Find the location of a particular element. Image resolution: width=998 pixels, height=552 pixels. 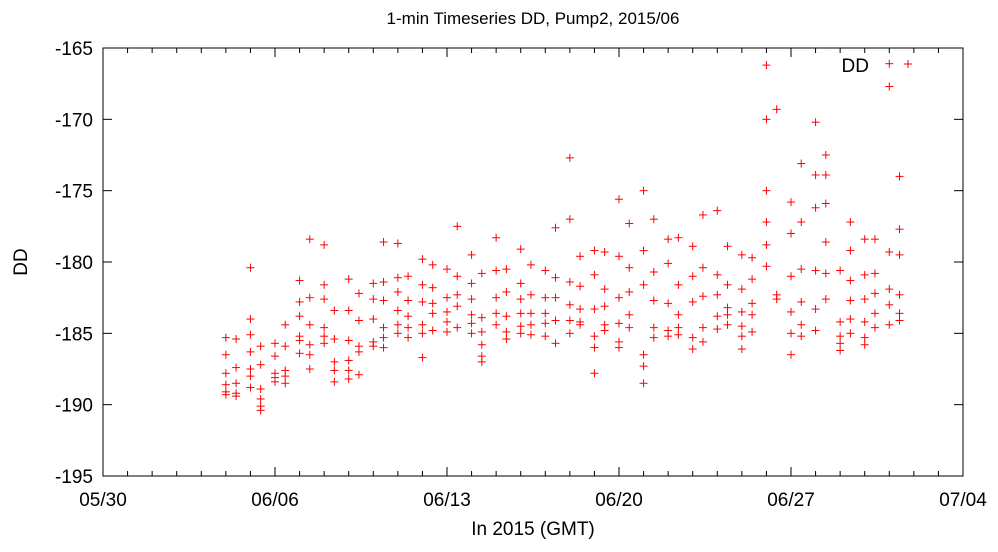

y-tick-label: -180 is located at coordinates (74, 263).